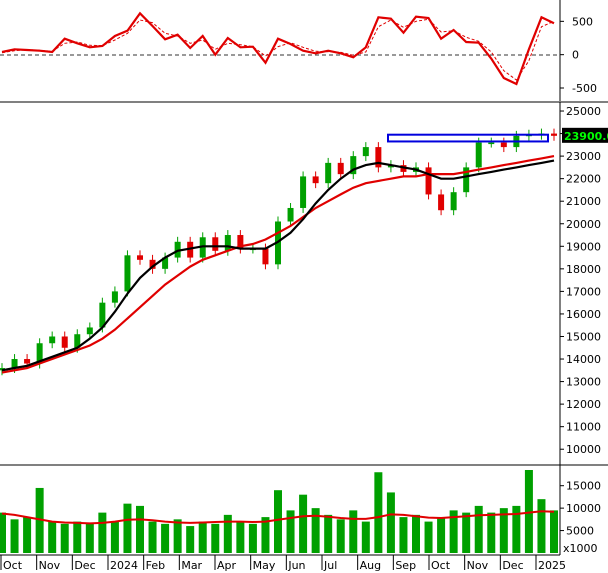 This screenshot has width=608, height=573. Describe the element at coordinates (191, 565) in the screenshot. I see `time-tick-label: Mar` at that location.